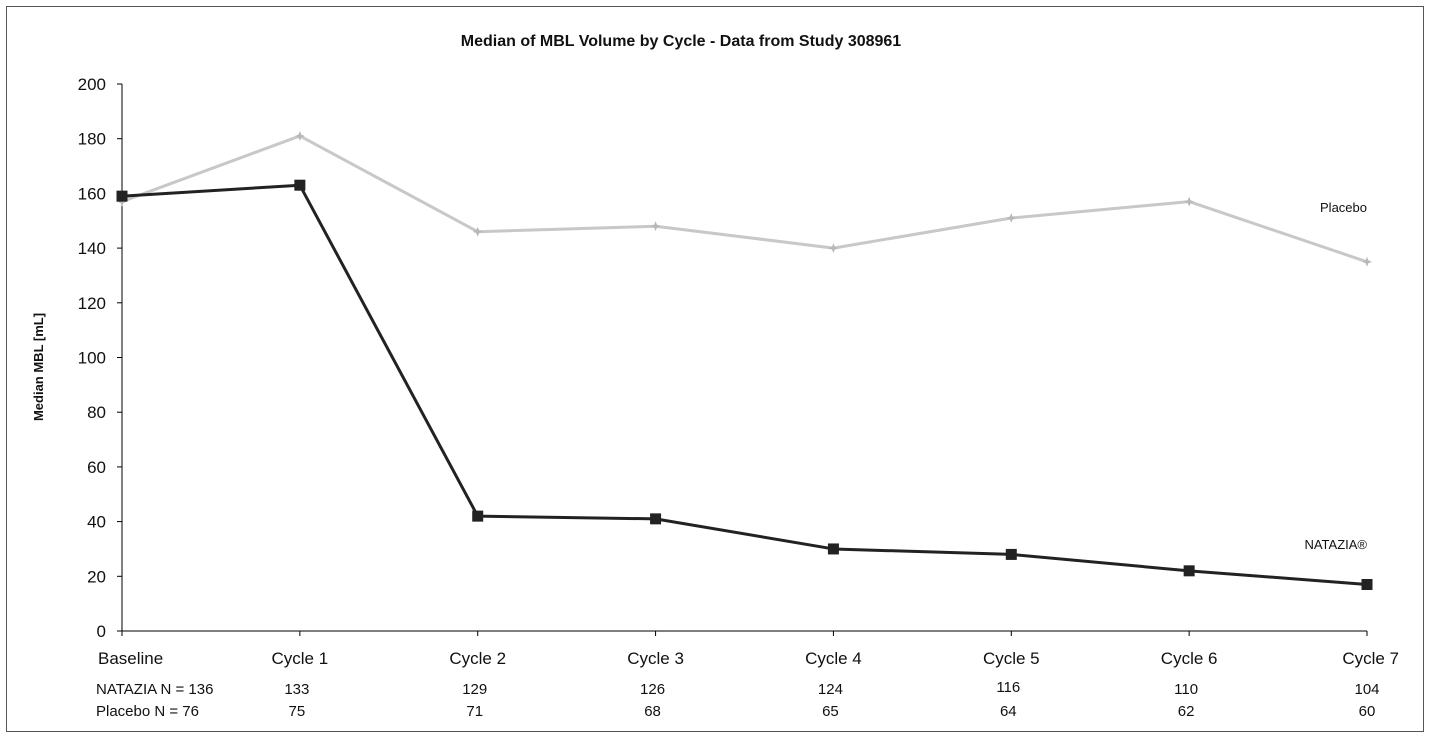 This screenshot has width=1431, height=734. What do you see at coordinates (474, 689) in the screenshot?
I see `n-row-value: 129` at bounding box center [474, 689].